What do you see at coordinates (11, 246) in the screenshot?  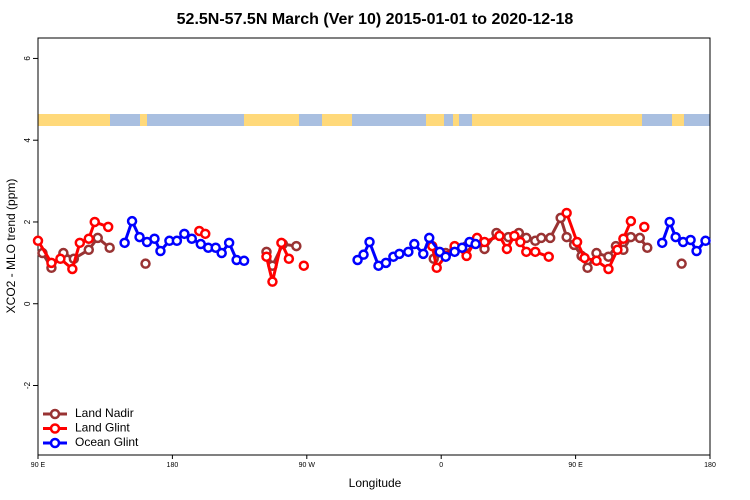 I see `y-axis-label: XCO2 - MLO trend (ppm)` at bounding box center [11, 246].